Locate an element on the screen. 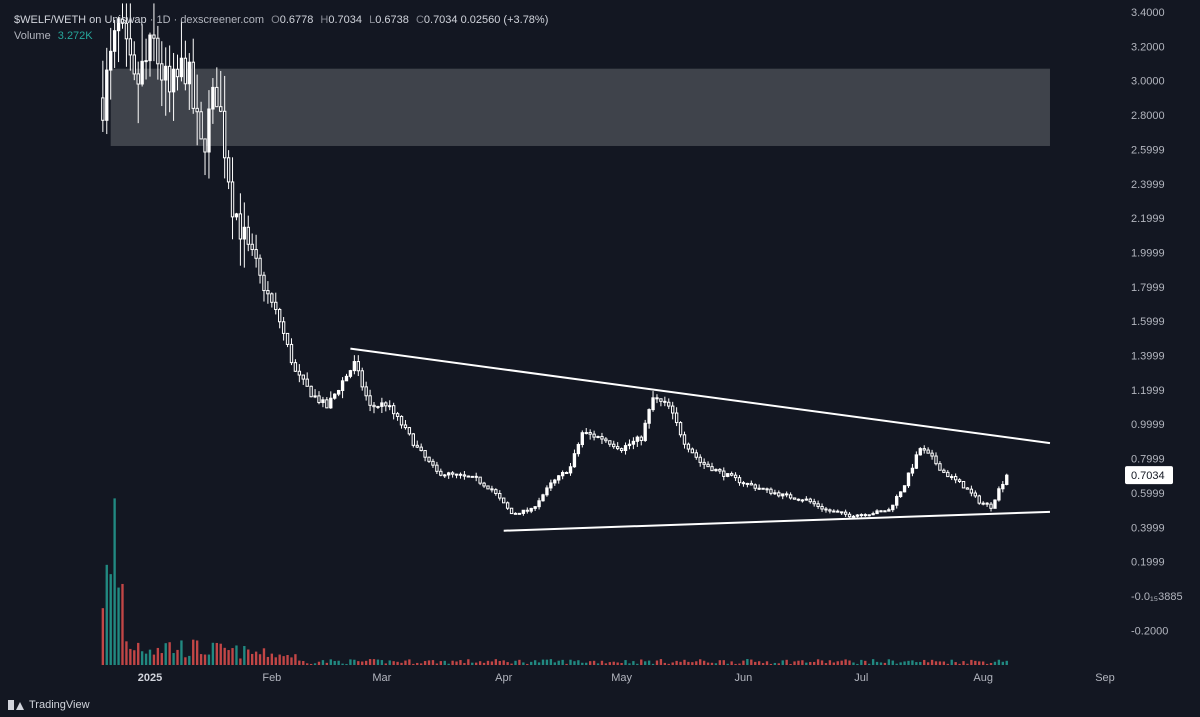  price-tick-label: 3.0000 is located at coordinates (1148, 82).